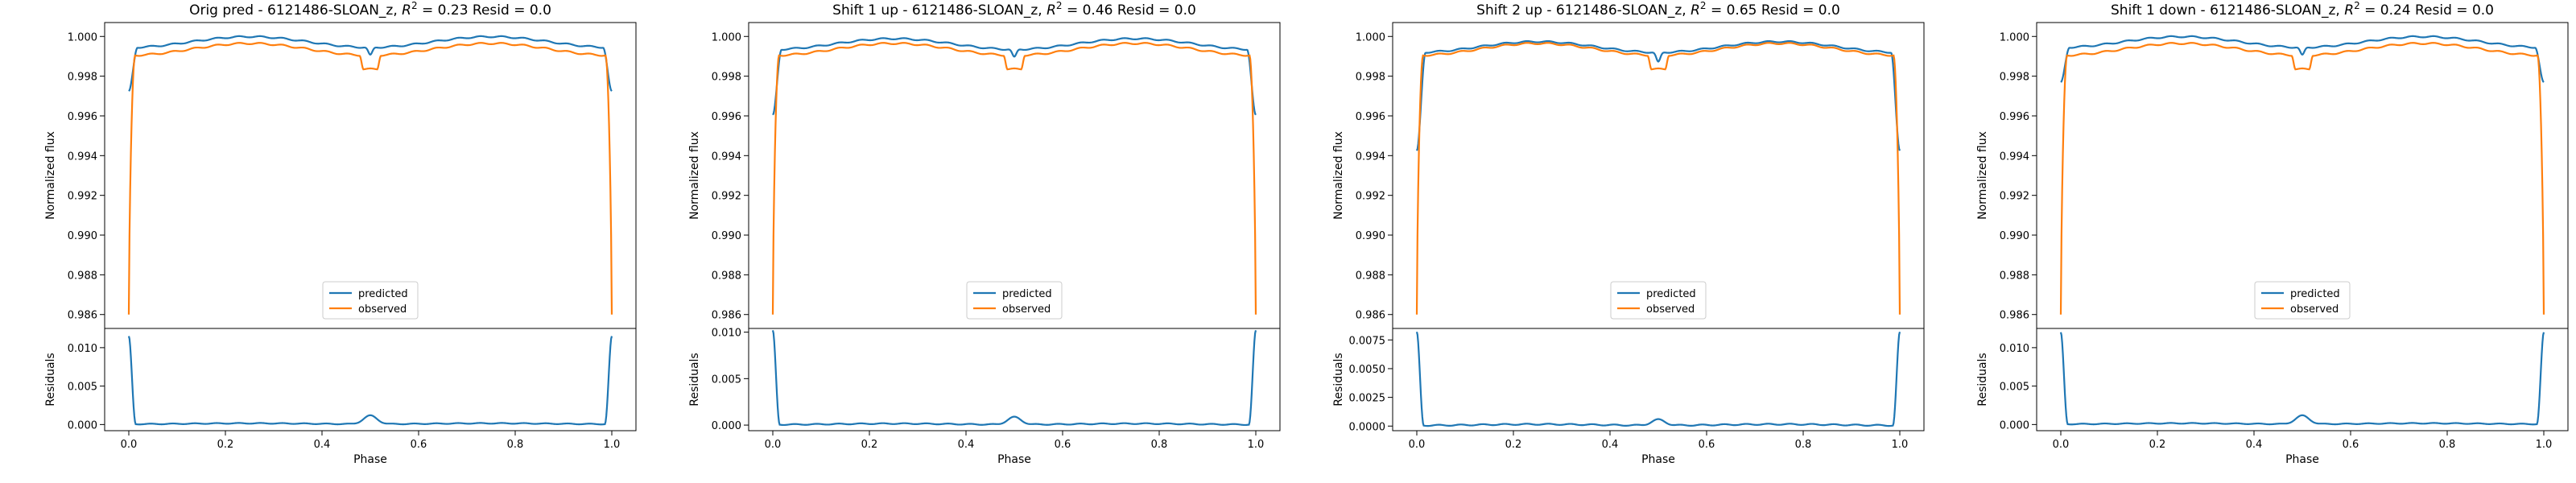 This screenshot has height=483, width=2576. Describe the element at coordinates (1583, 10) in the screenshot. I see `title-prefix: Shift 2 up - 6121486-SLOAN_z,` at that location.